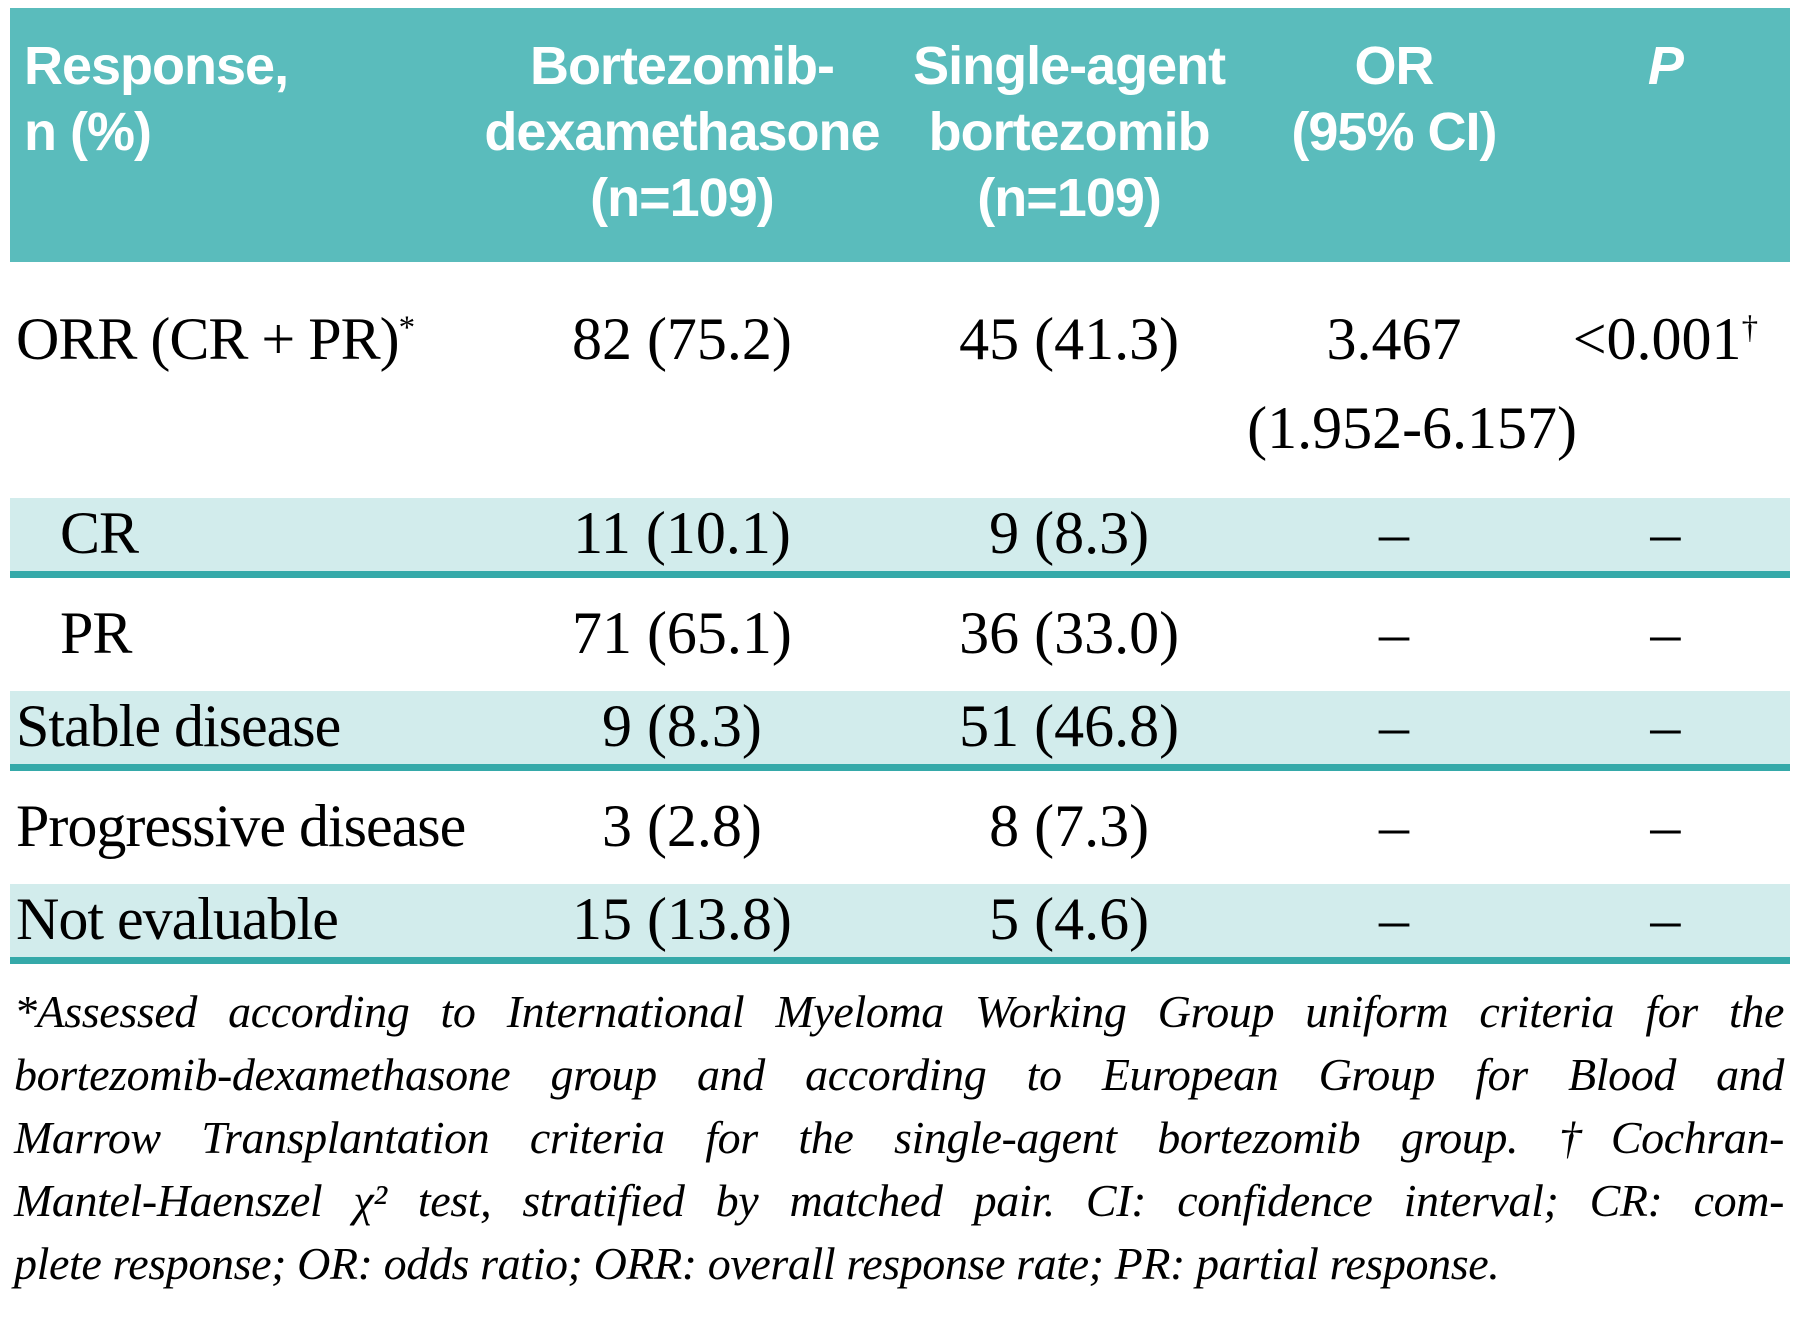 This screenshot has width=1800, height=1318. I want to click on bortezomib-dex-cell: 9 (8.3), so click(681, 725).